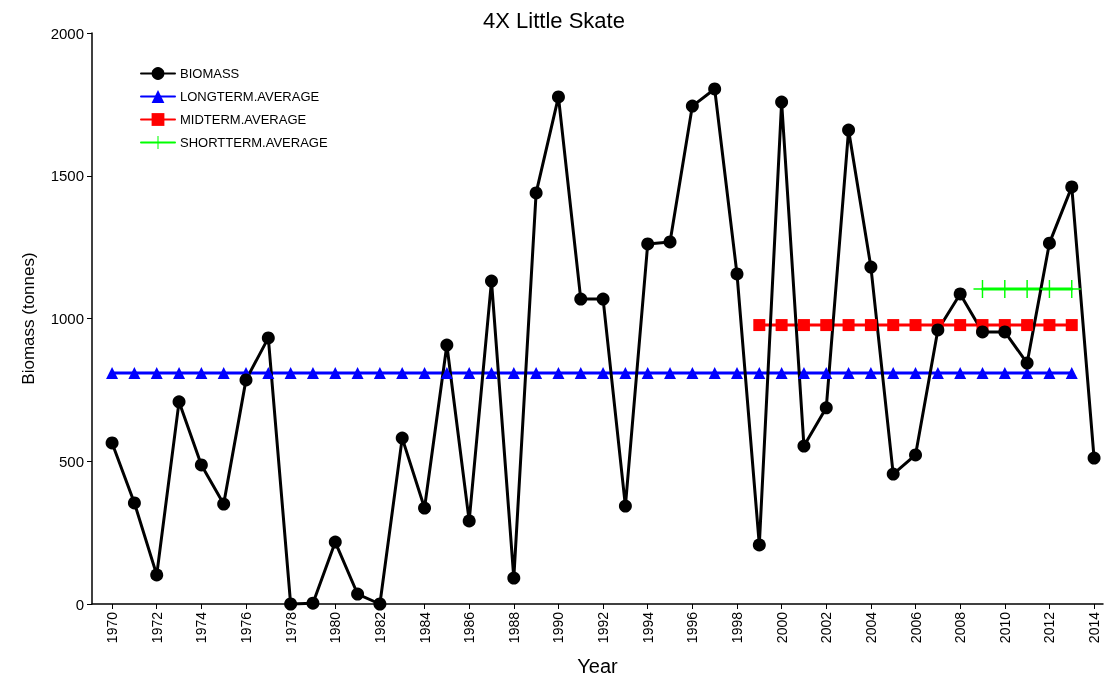 Image resolution: width=1108 pixels, height=681 pixels. I want to click on x-tick-label: 2006, so click(915, 627).